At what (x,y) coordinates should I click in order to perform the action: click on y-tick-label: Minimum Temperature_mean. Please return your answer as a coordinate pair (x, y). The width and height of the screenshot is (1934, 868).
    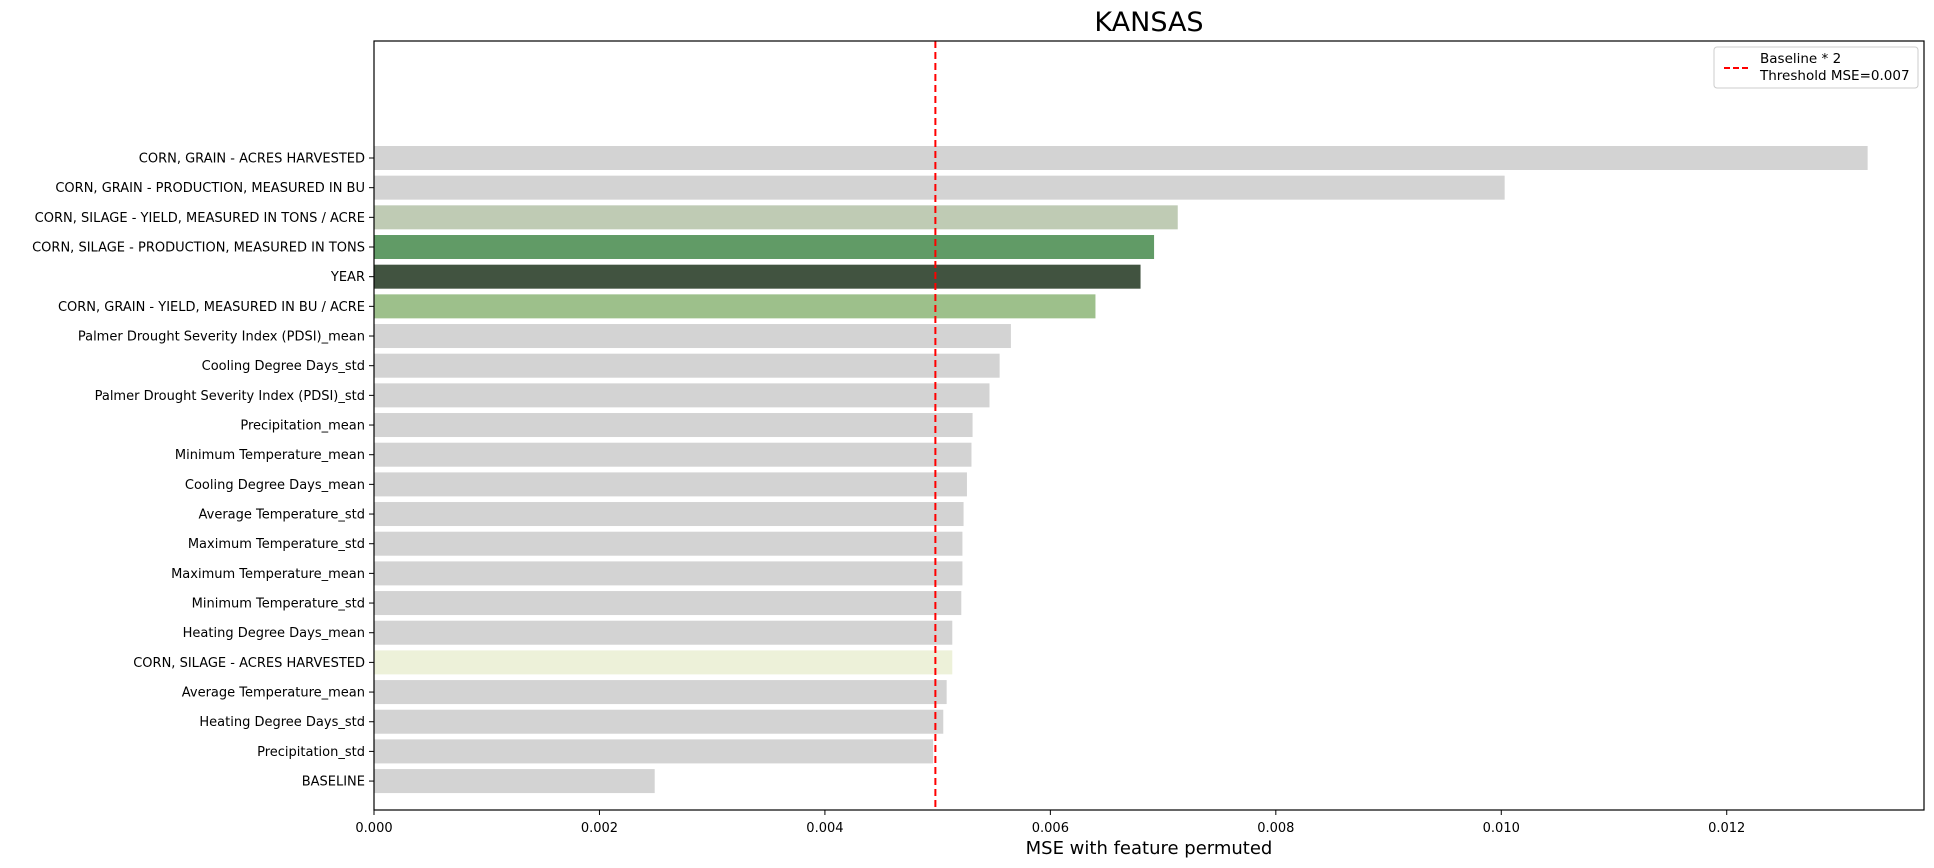
    Looking at the image, I should click on (270, 455).